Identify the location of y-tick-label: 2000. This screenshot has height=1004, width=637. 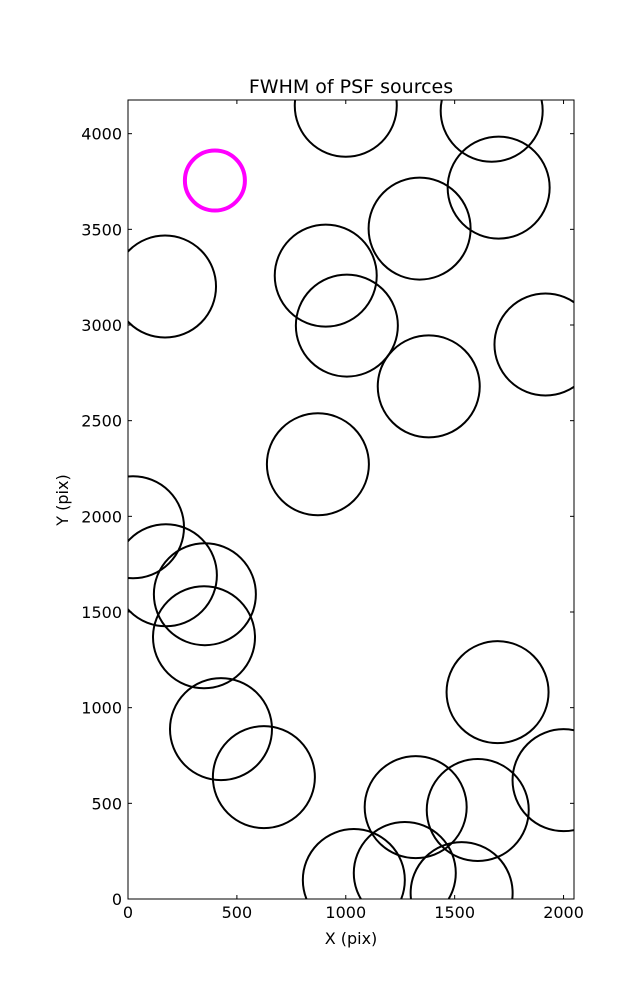
(101, 516).